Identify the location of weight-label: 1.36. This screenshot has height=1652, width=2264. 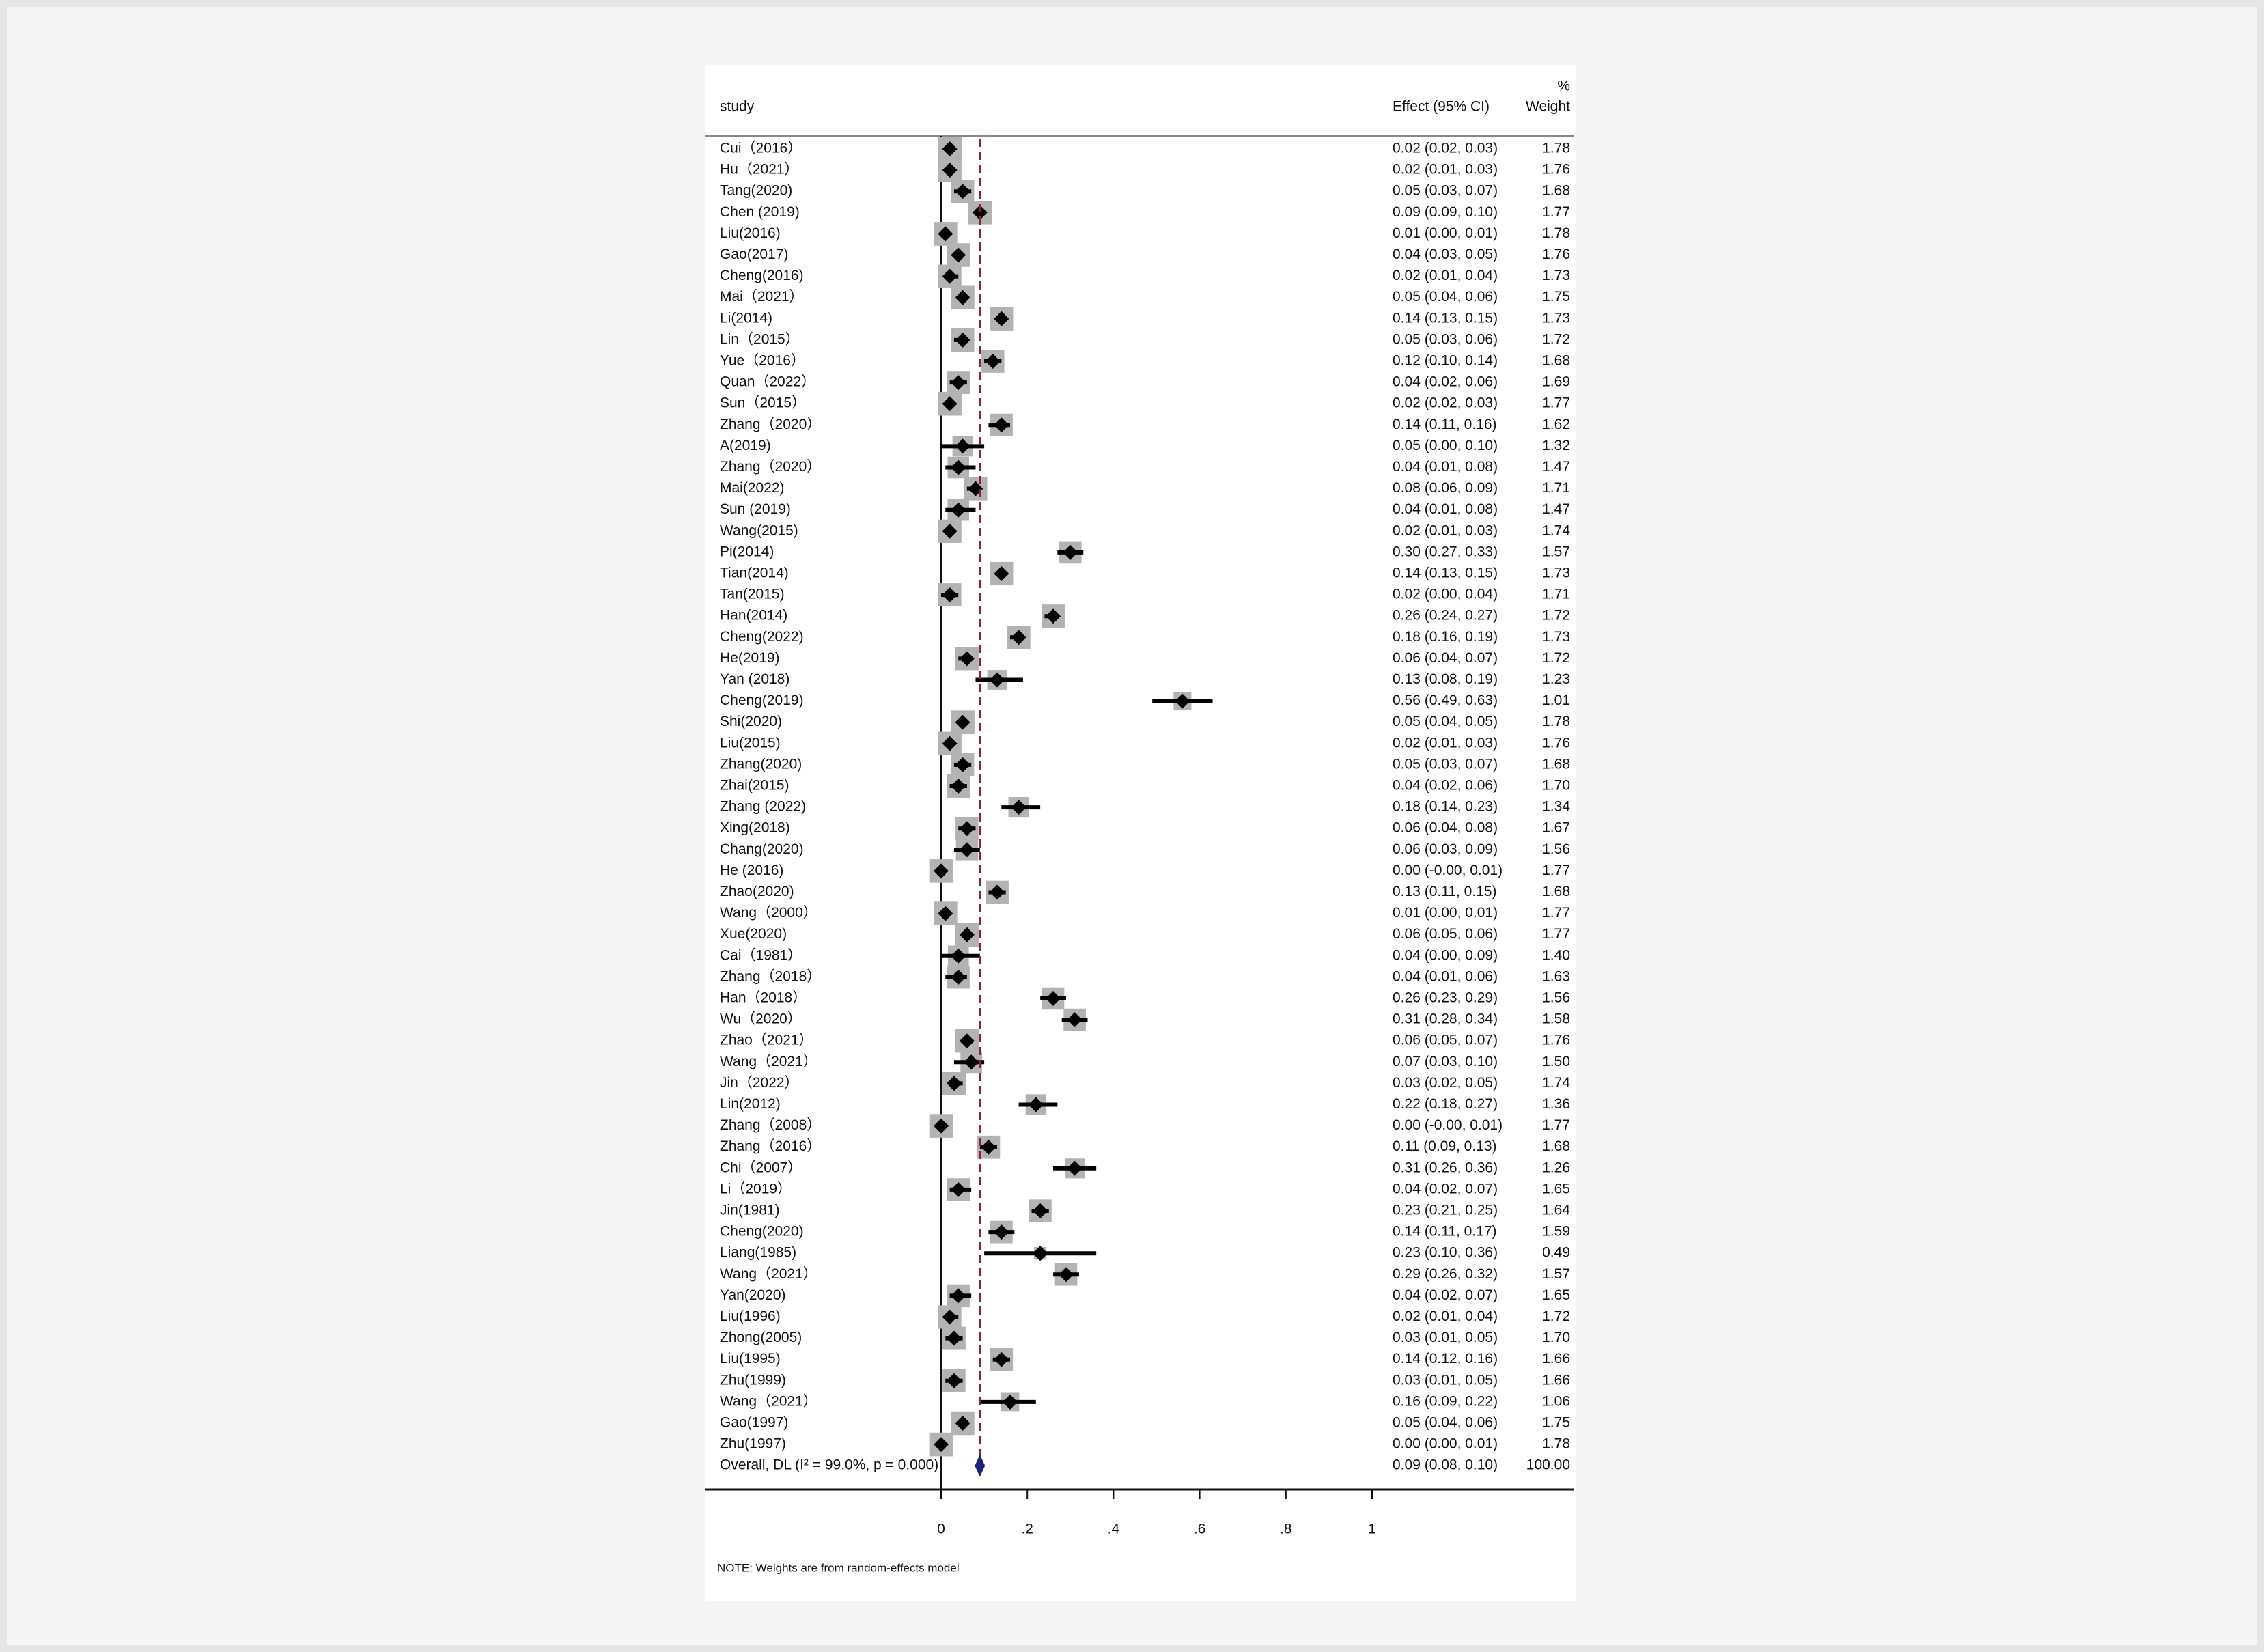
(1556, 1104).